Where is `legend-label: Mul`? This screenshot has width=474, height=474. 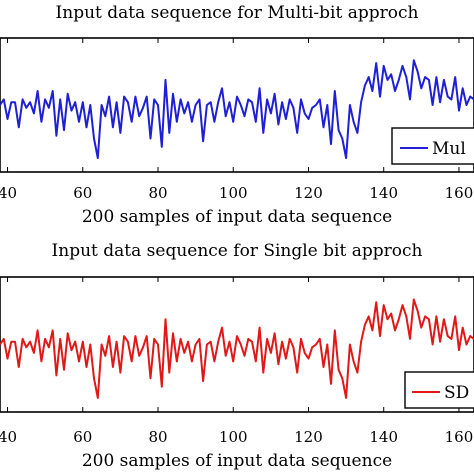
legend-label: Mul is located at coordinates (449, 149).